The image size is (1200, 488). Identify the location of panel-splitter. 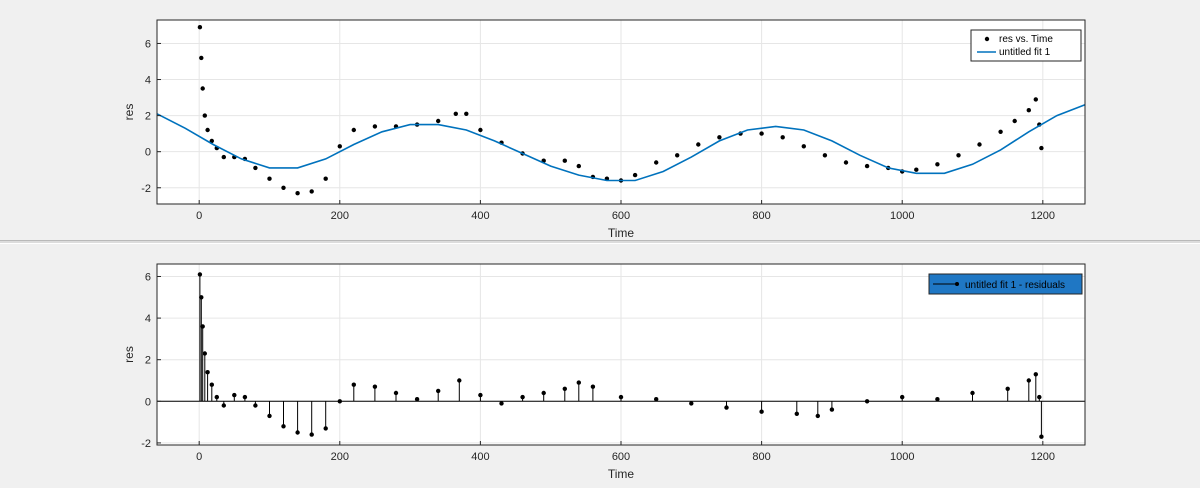
(600, 242).